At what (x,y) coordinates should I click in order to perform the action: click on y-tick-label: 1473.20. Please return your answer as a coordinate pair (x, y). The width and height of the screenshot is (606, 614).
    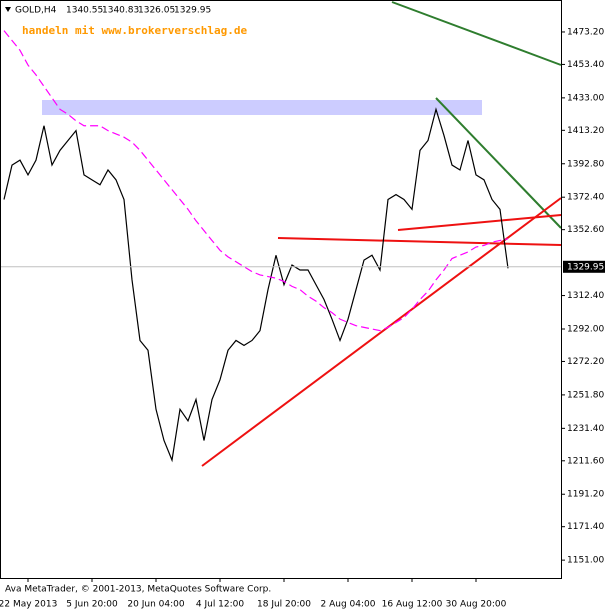
    Looking at the image, I should click on (585, 32).